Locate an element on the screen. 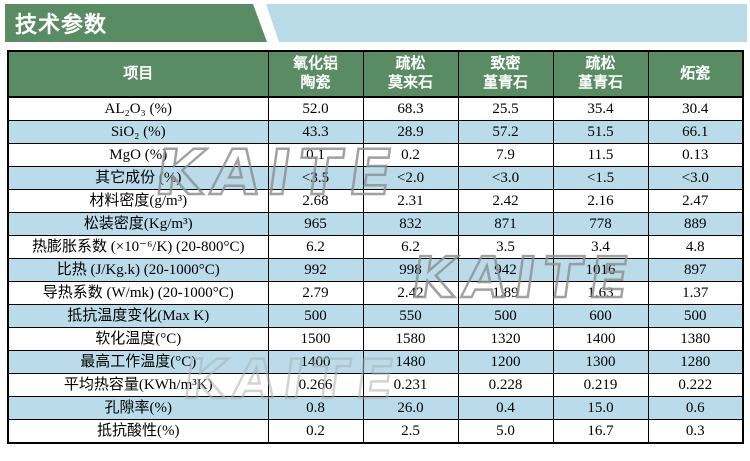 The image size is (750, 461). table-cell: 998 is located at coordinates (410, 270).